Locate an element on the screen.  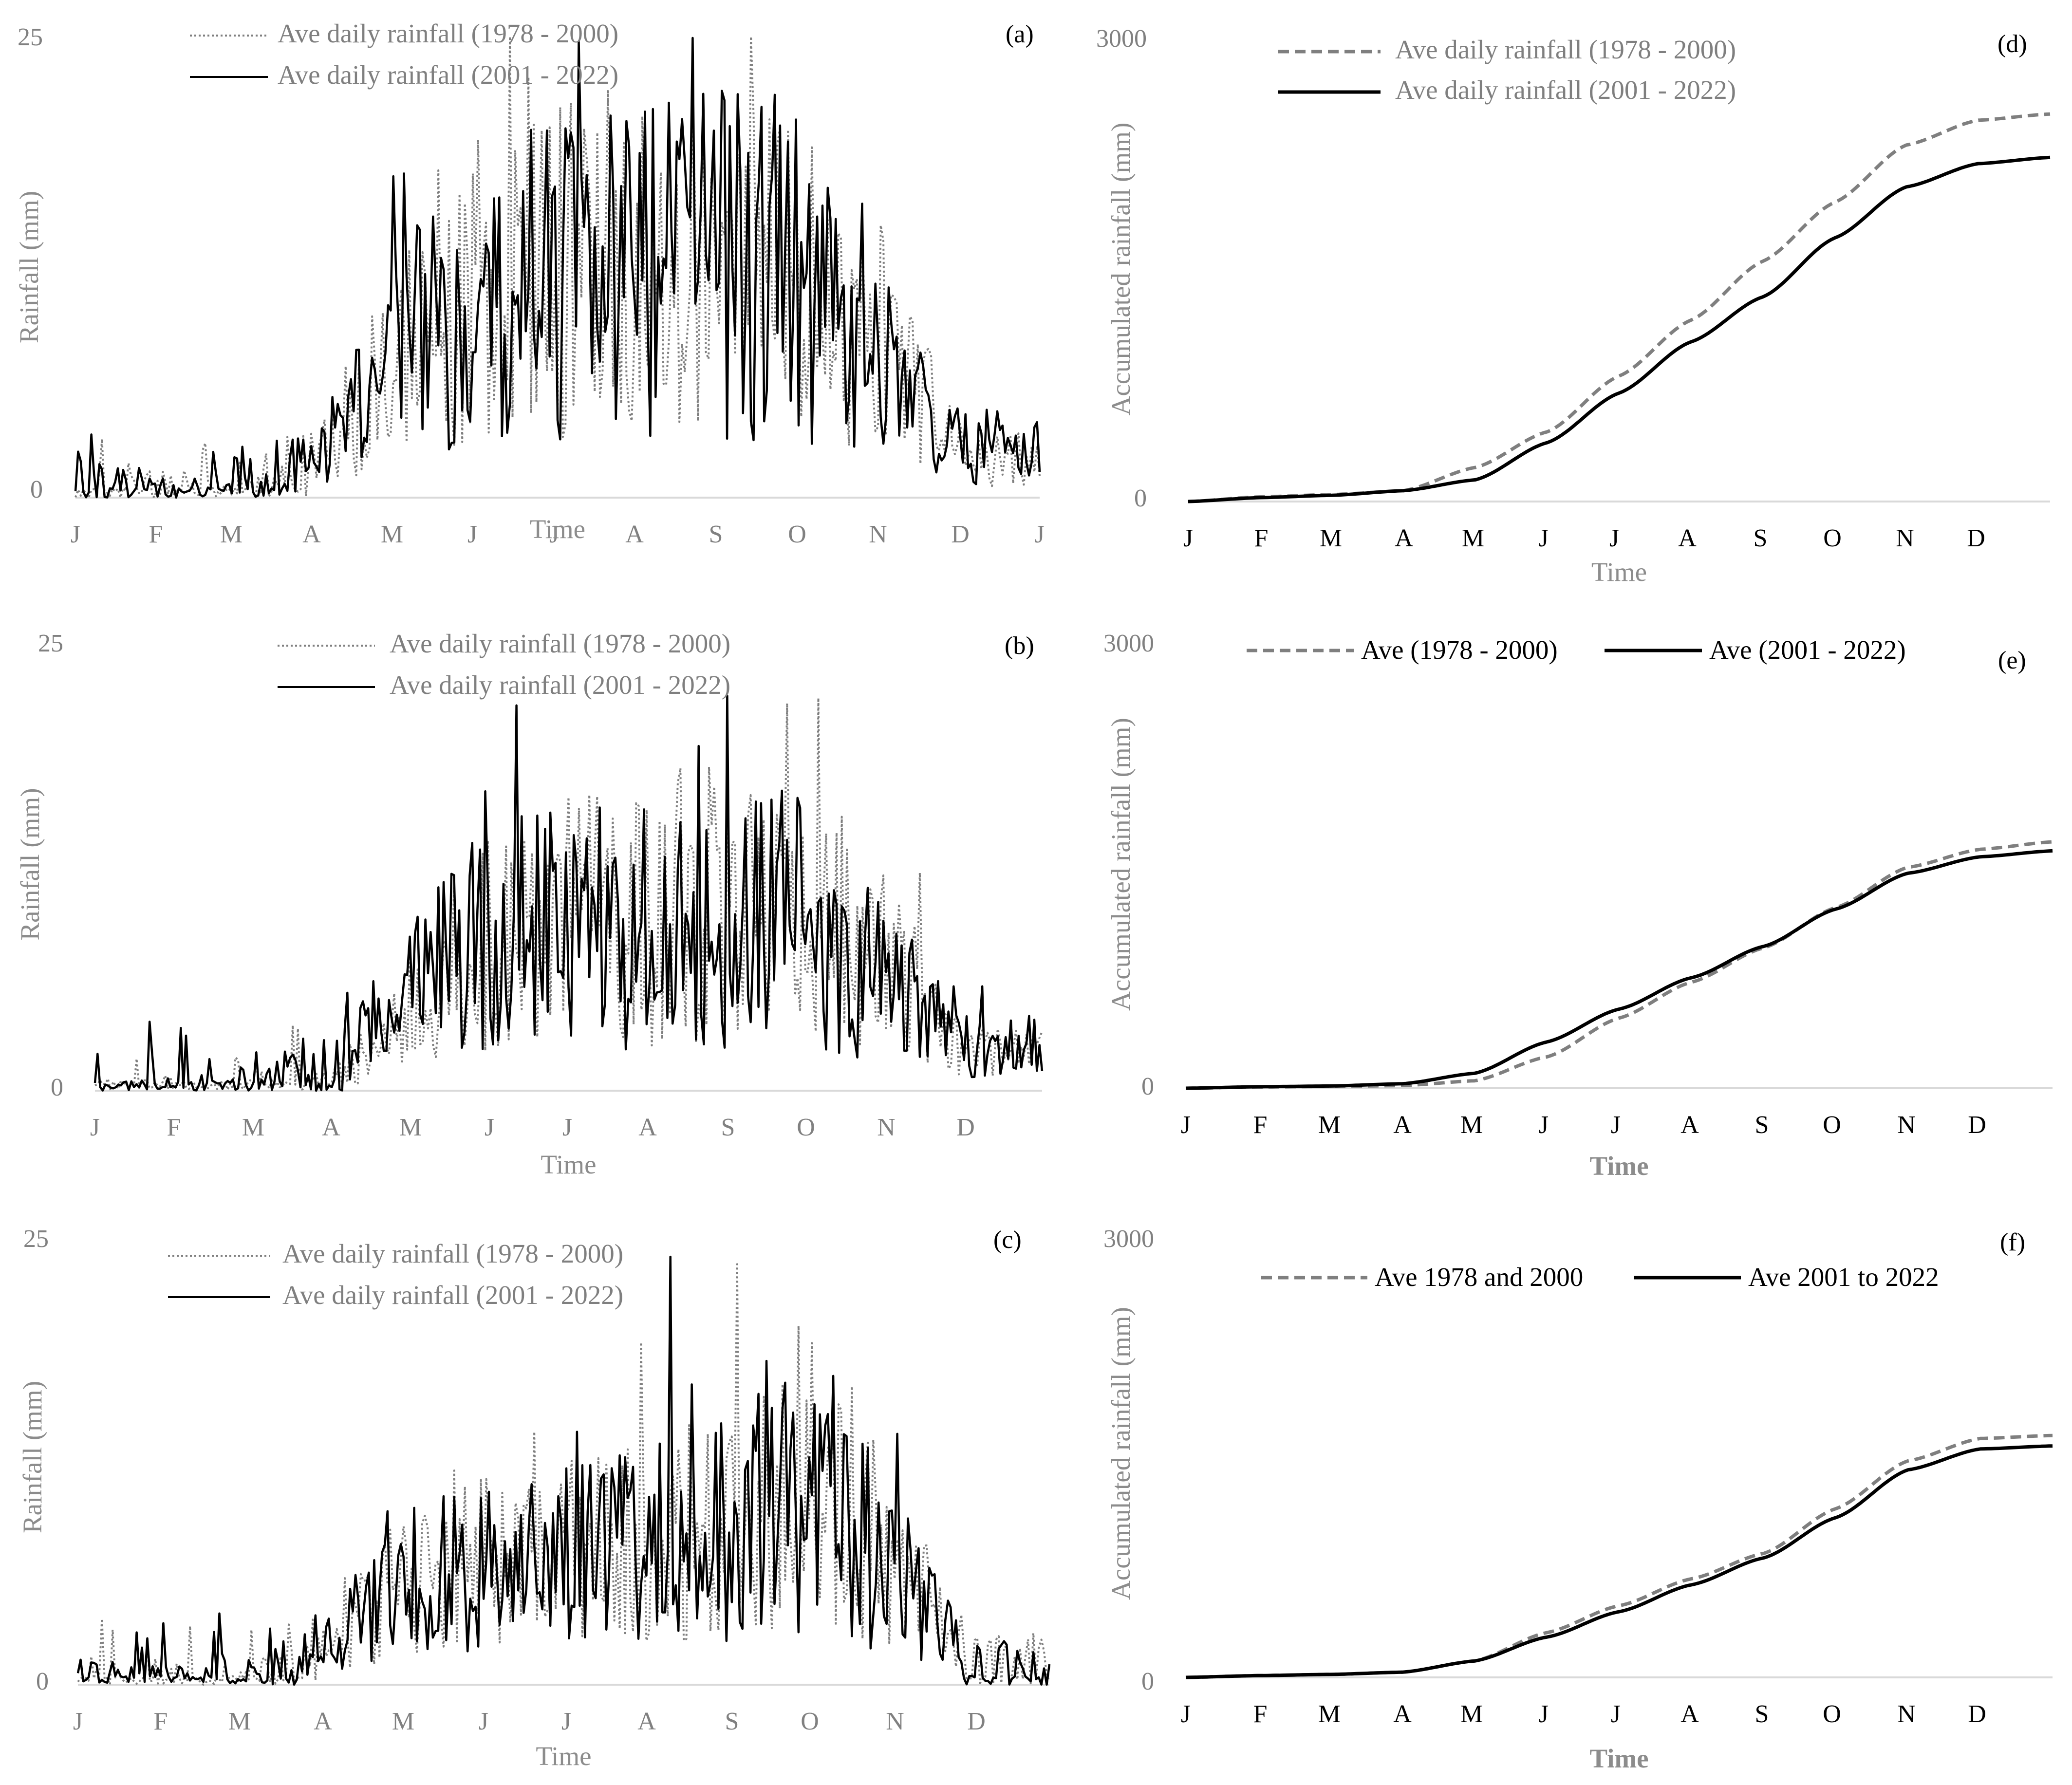
panel-label: (c) is located at coordinates (1007, 1240).